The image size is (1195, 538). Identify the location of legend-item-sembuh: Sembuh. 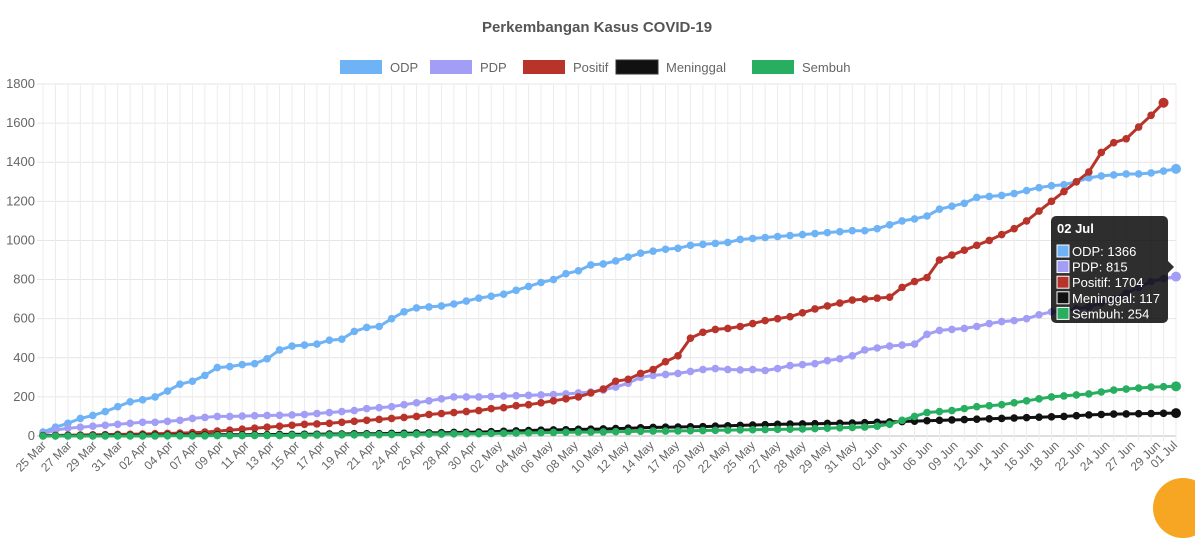
(801, 67).